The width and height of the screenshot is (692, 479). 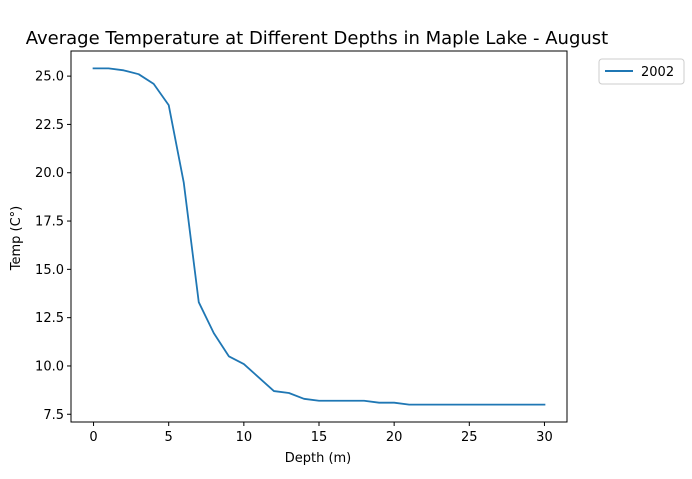 I want to click on x-tick-label: 30, so click(x=544, y=437).